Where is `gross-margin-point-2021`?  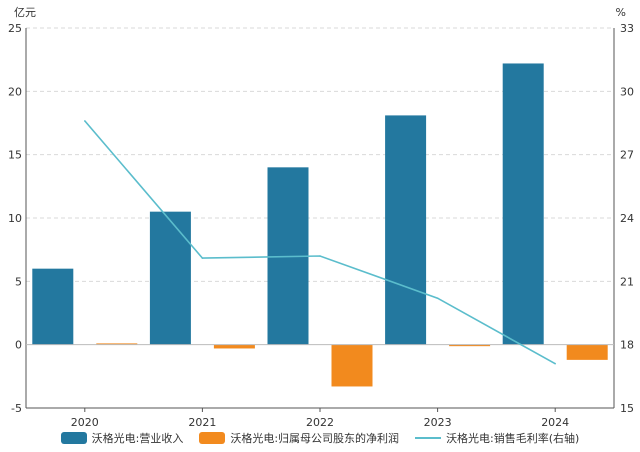
gross-margin-point-2021 is located at coordinates (202, 258).